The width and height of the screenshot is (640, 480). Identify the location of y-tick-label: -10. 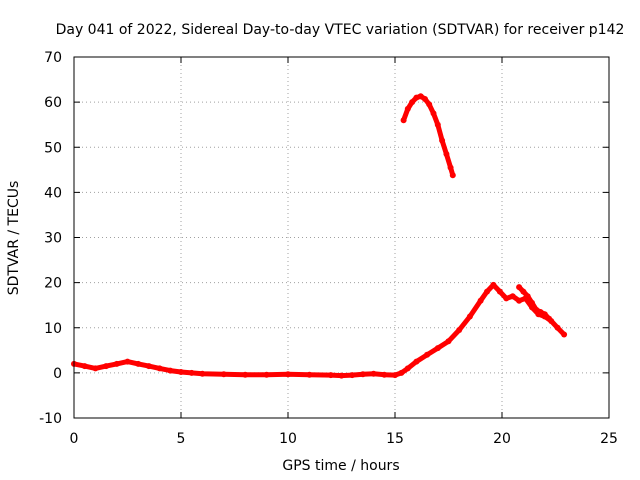
(50, 419).